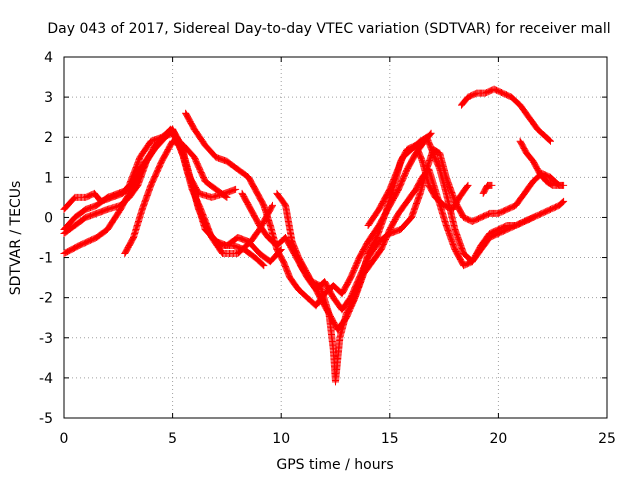 The width and height of the screenshot is (640, 480). I want to click on series-track-m, so click(487, 189).